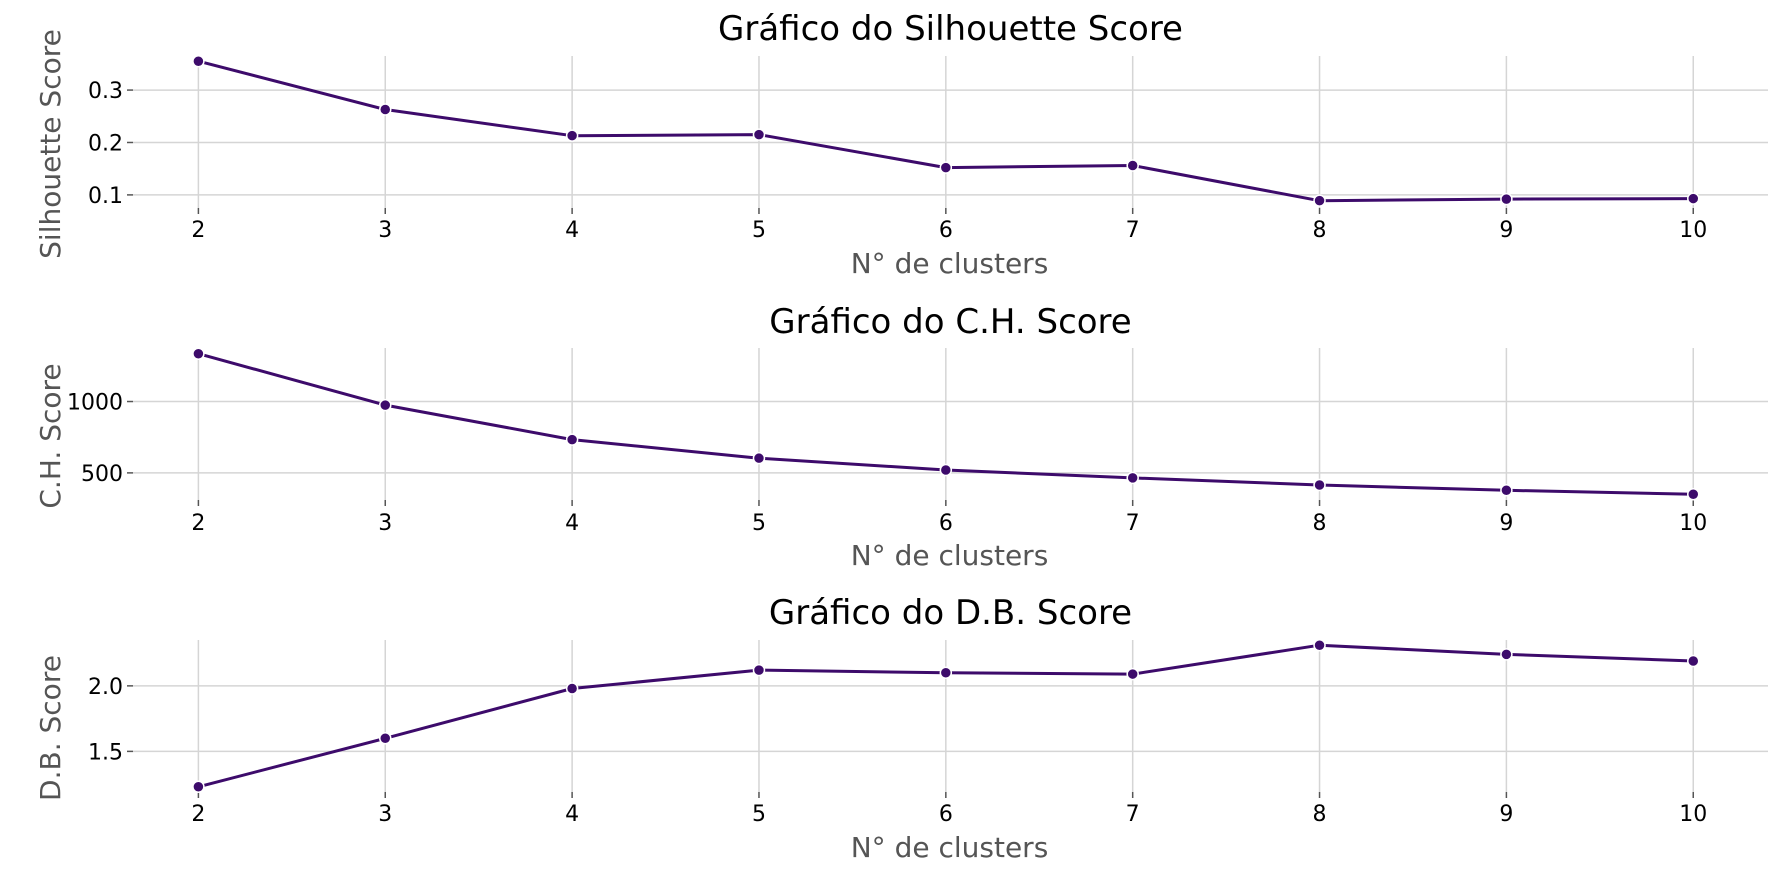 The image size is (1776, 876). What do you see at coordinates (95, 403) in the screenshot?
I see `y-tick-label: 1000` at bounding box center [95, 403].